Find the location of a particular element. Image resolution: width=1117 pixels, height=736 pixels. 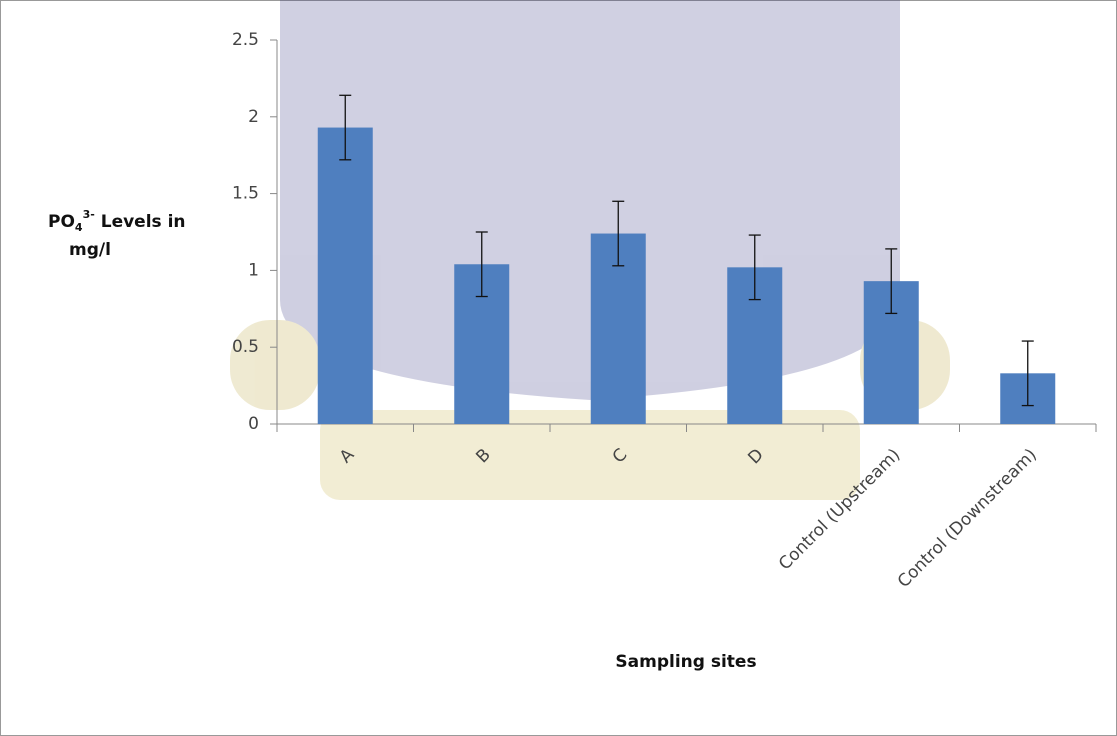

y-tick-label: 2 is located at coordinates (253, 117).